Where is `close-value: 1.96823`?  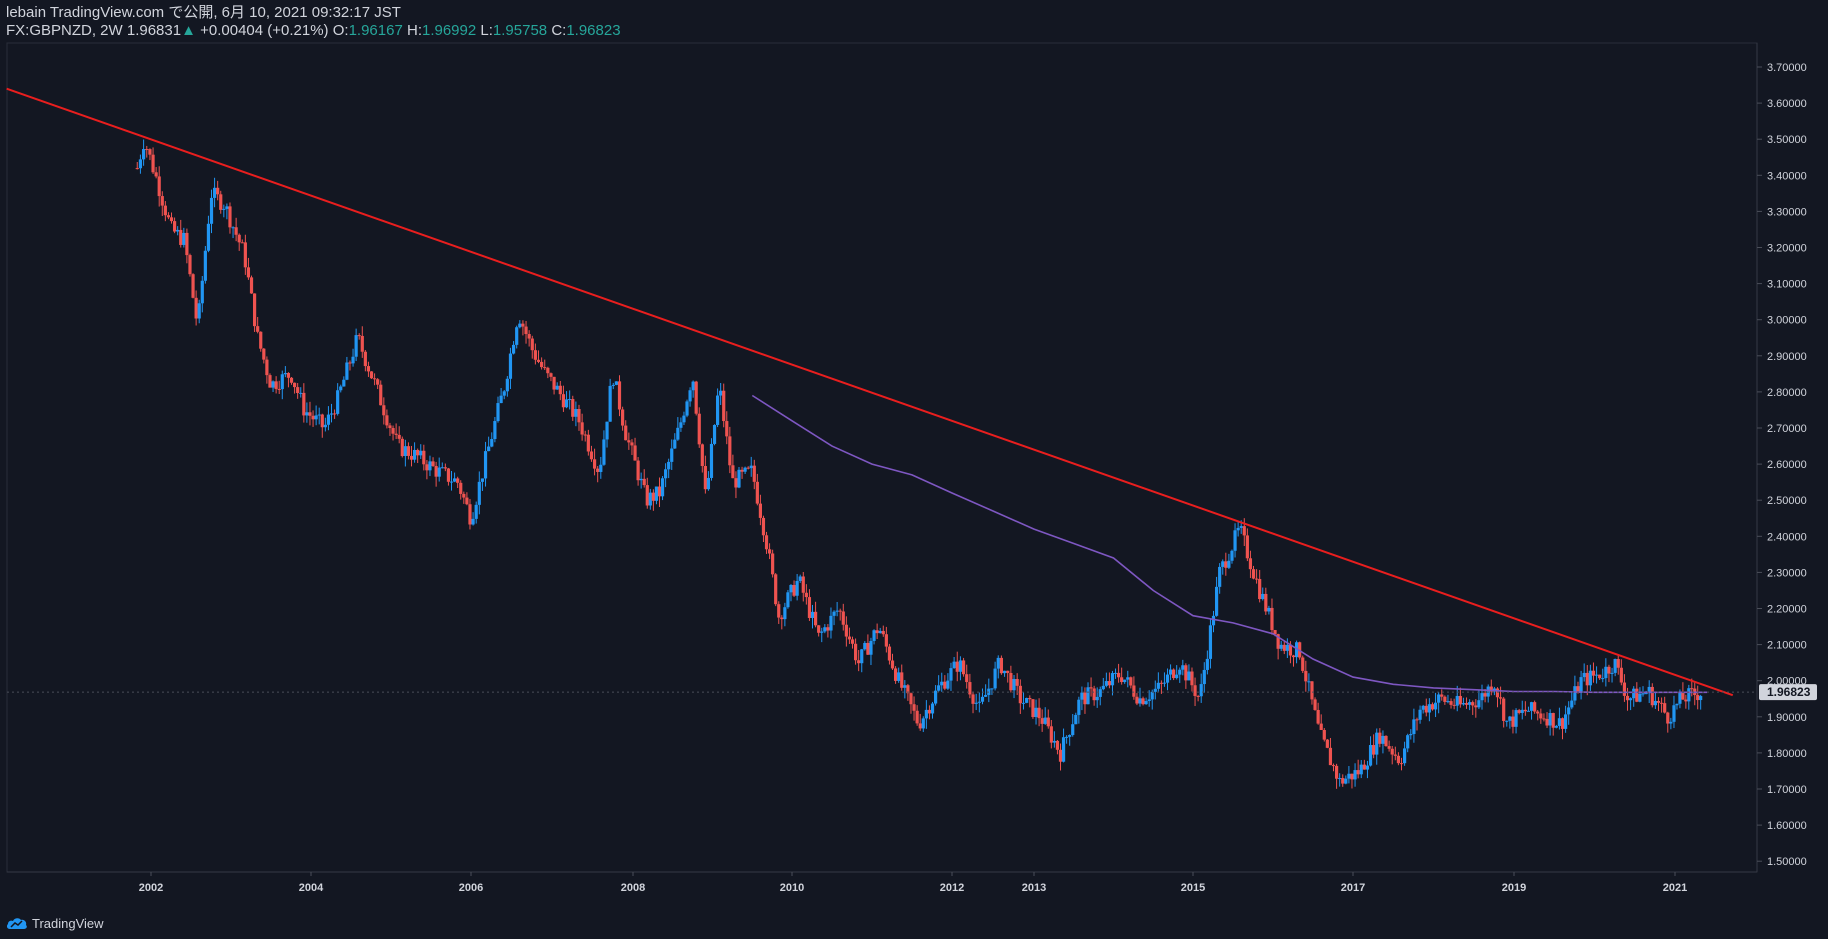
close-value: 1.96823 is located at coordinates (593, 30).